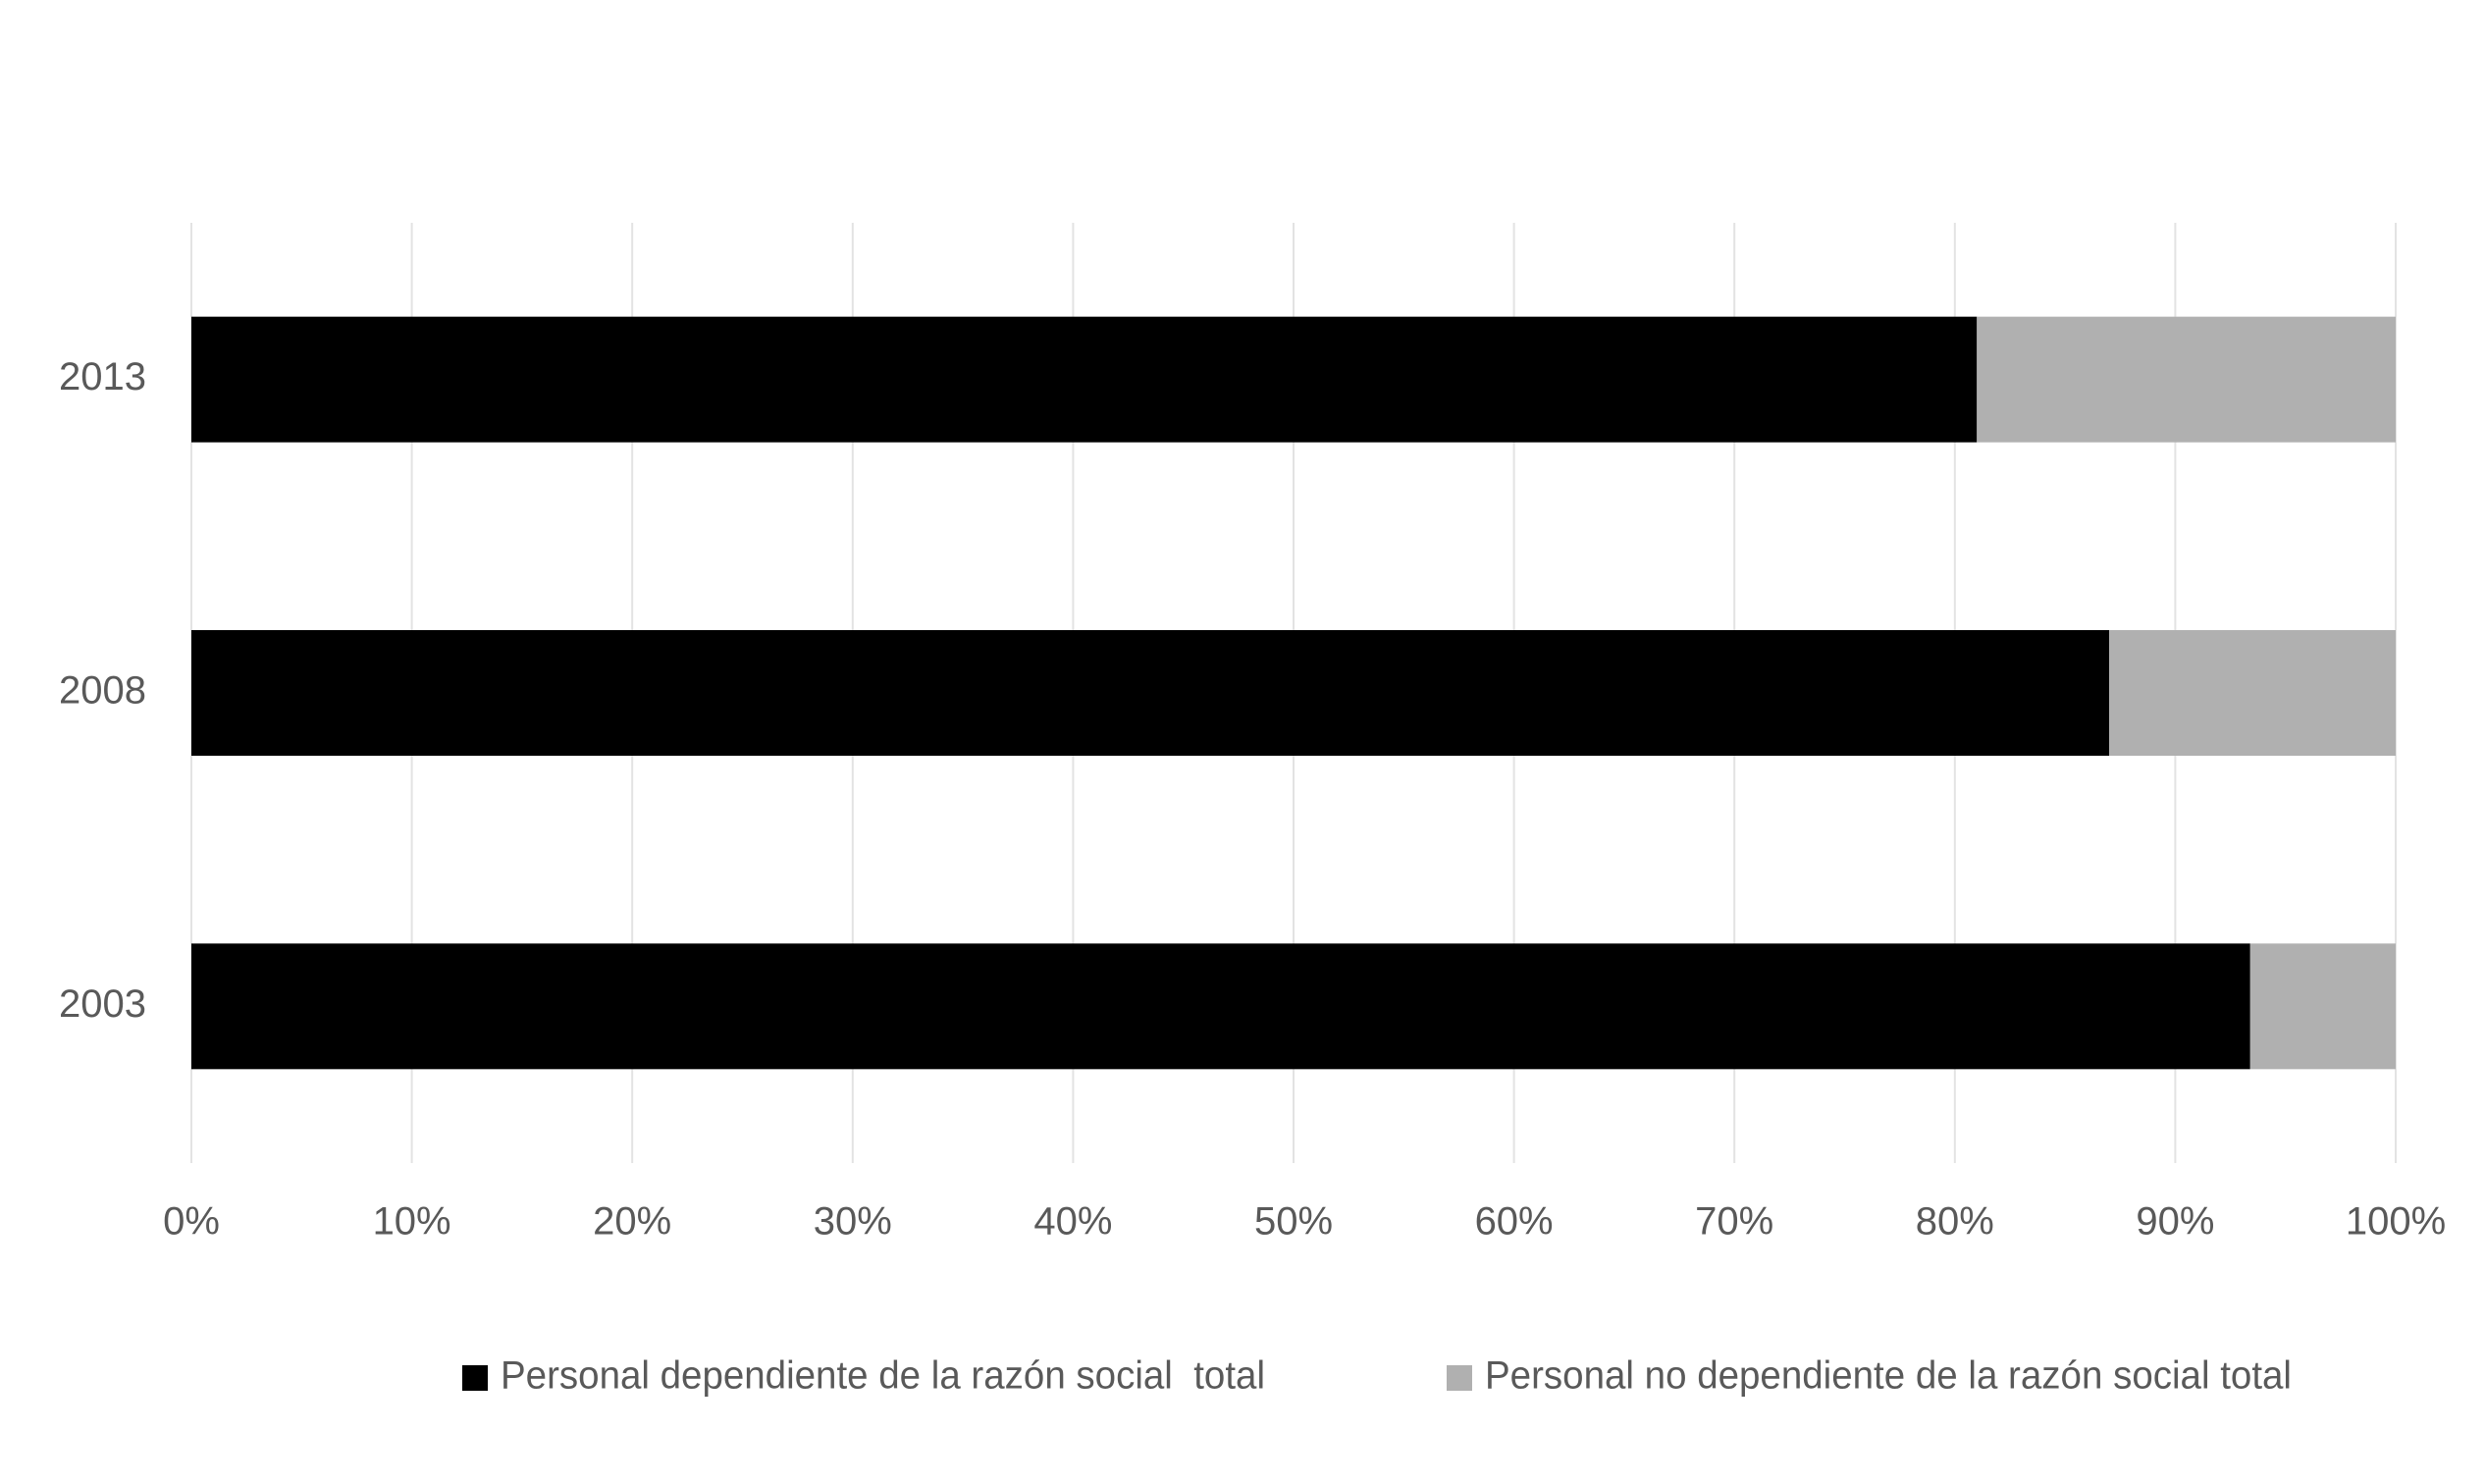 Image resolution: width=2485 pixels, height=1484 pixels. Describe the element at coordinates (103, 691) in the screenshot. I see `y-tick-label: 2008` at that location.